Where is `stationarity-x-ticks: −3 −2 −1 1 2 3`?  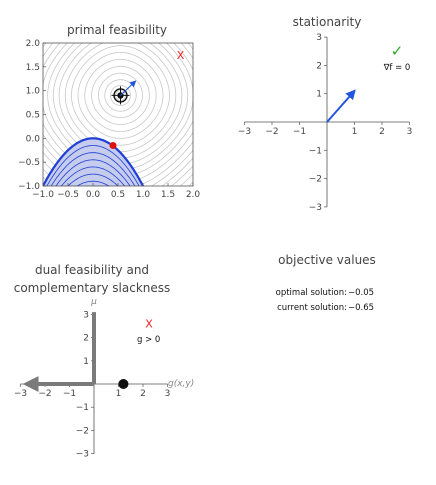
stationarity-x-ticks: −3 −2 −1 1 2 3 is located at coordinates (325, 129).